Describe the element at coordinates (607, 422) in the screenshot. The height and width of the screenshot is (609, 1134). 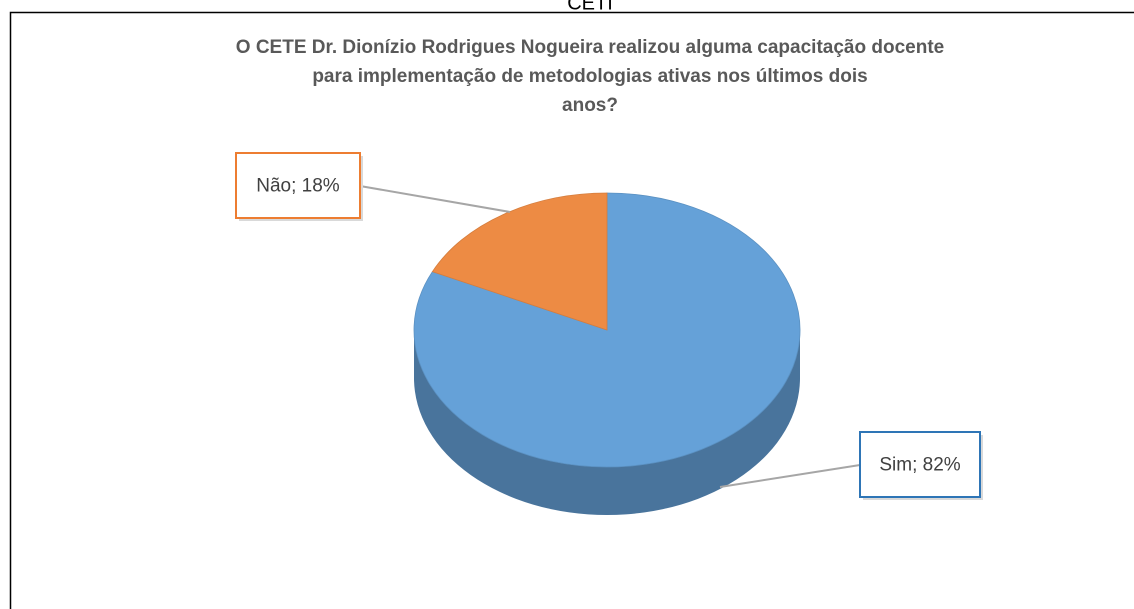
I see `slice-side` at that location.